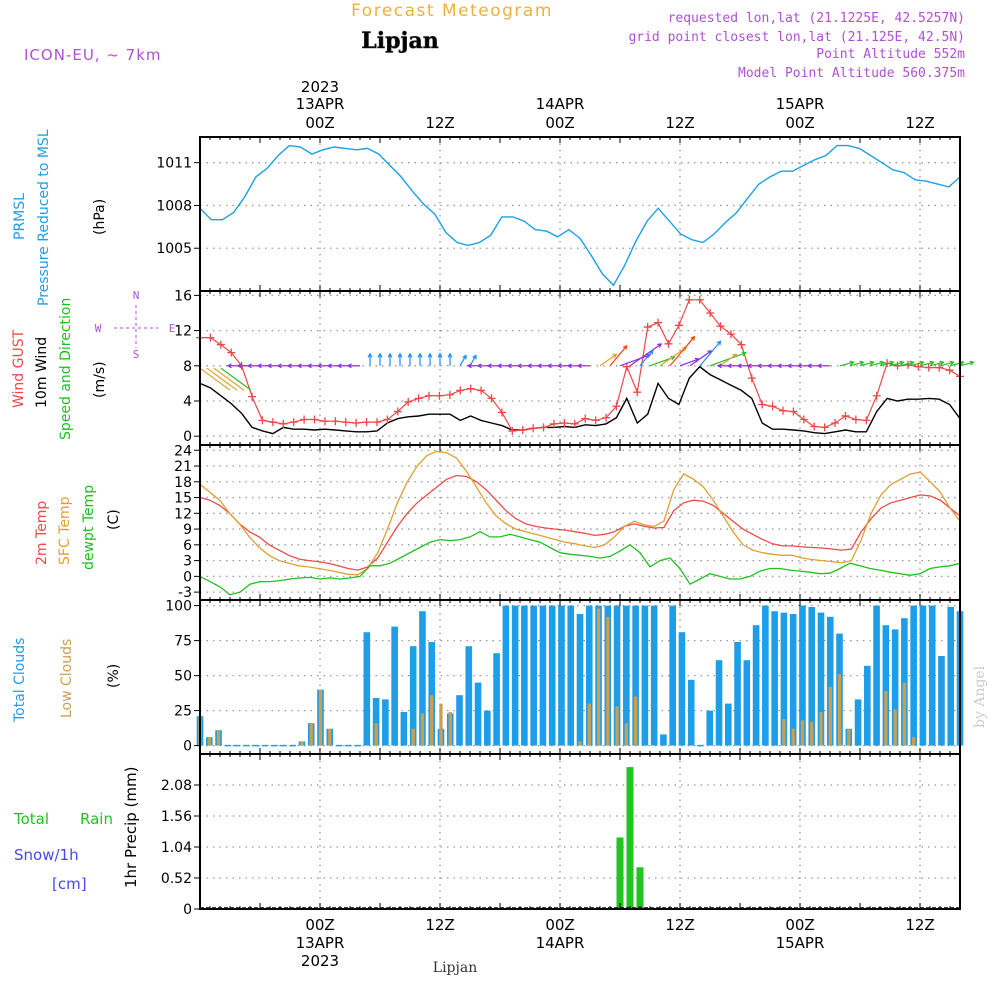 Image resolution: width=1000 pixels, height=1000 pixels. What do you see at coordinates (174, 206) in the screenshot?
I see `y-tick-label: 1008` at bounding box center [174, 206].